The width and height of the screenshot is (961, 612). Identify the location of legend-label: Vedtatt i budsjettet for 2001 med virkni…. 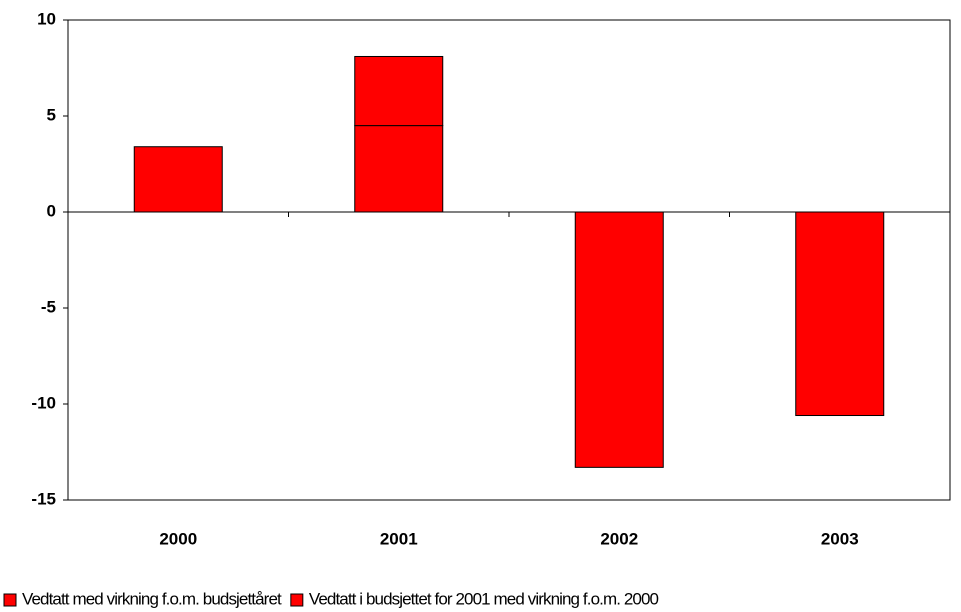
(484, 598).